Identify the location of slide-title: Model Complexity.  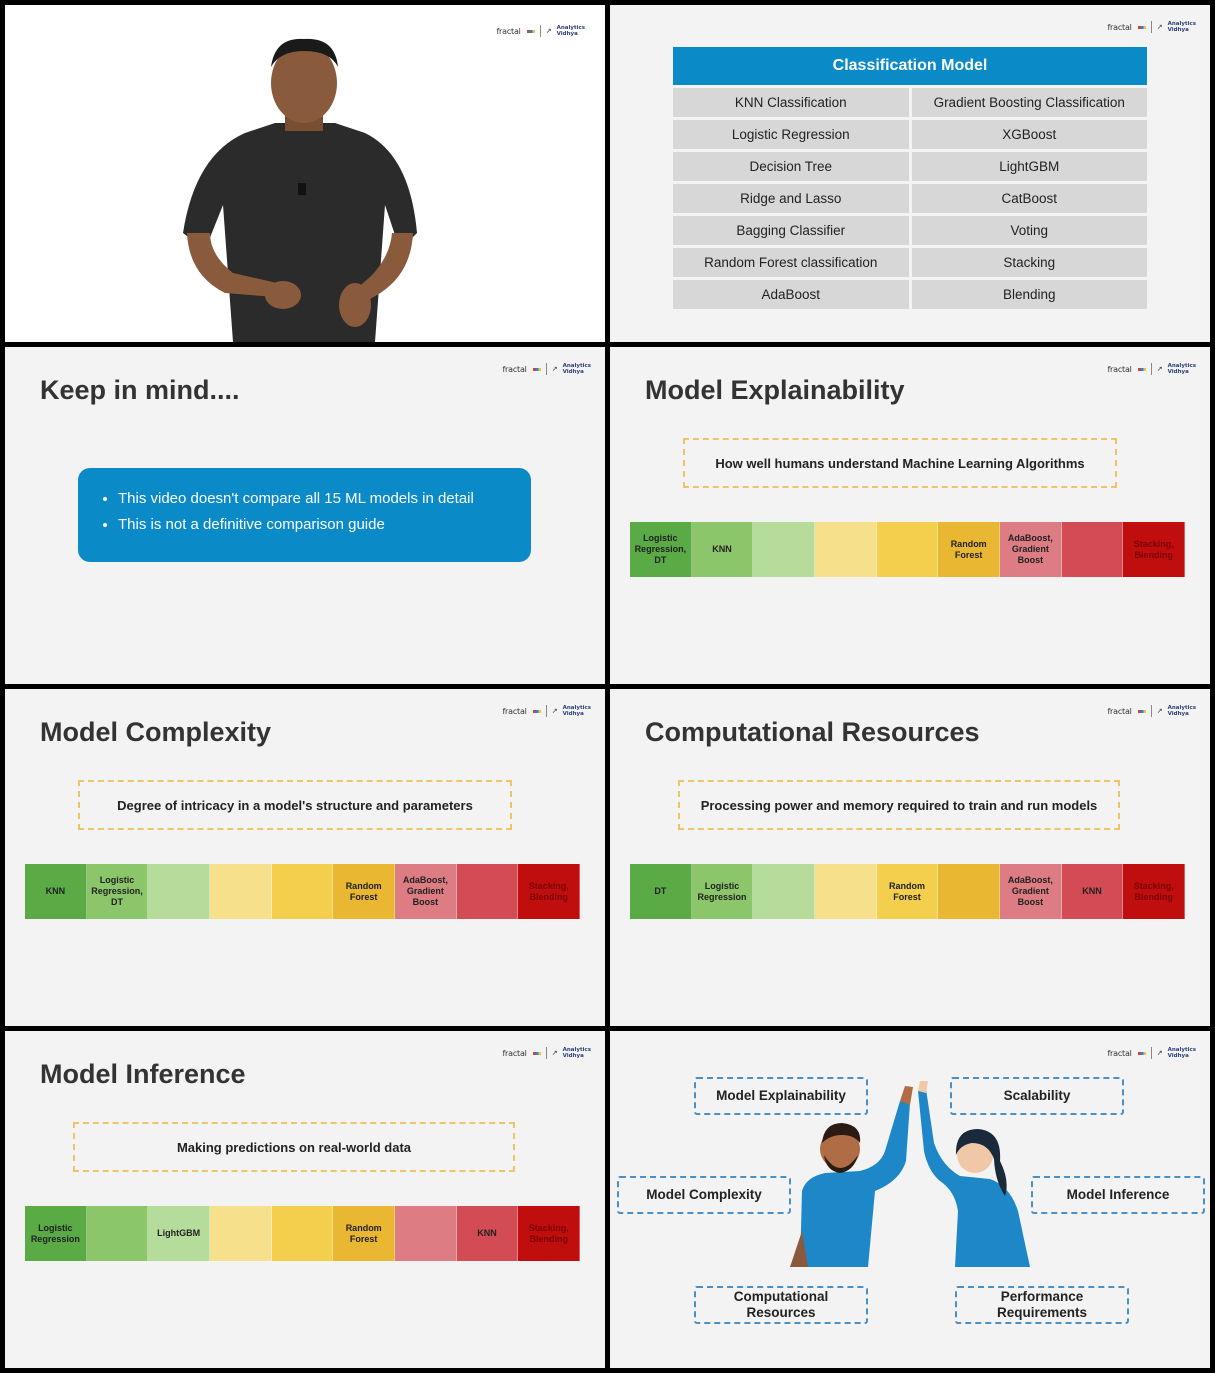
(156, 732).